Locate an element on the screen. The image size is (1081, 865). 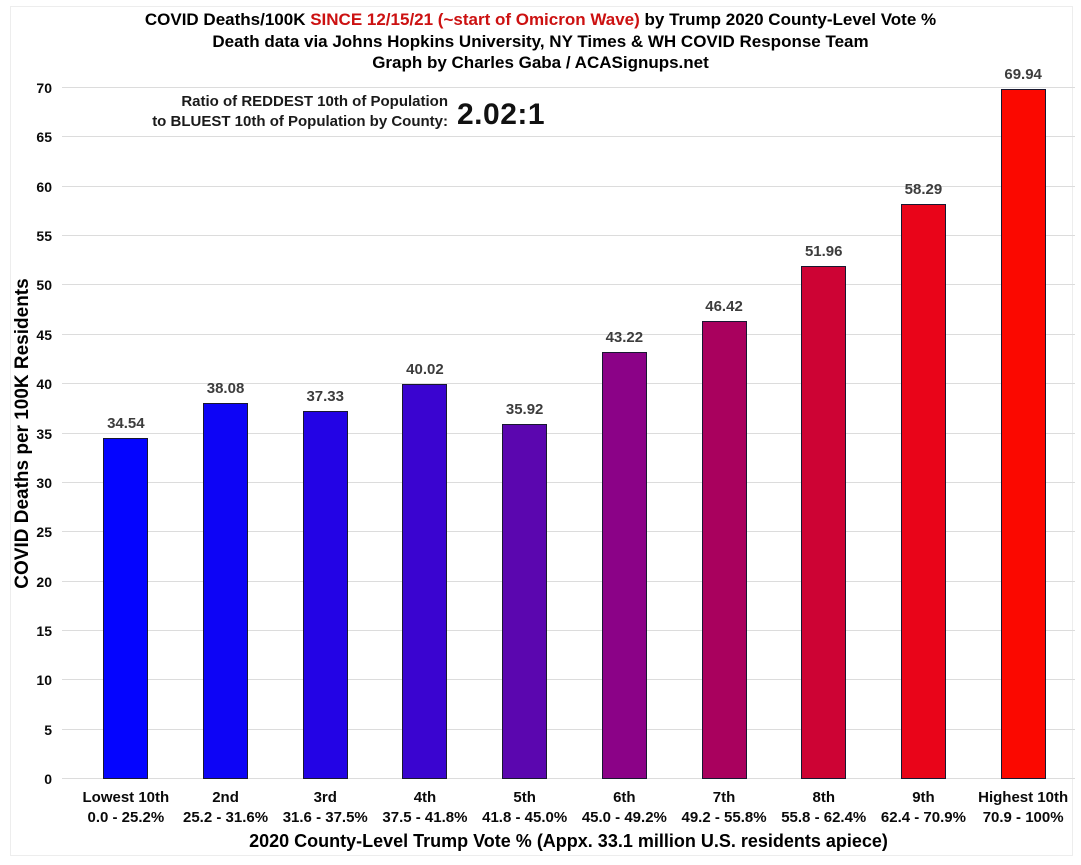
x-category-label: 8th is located at coordinates (823, 797).